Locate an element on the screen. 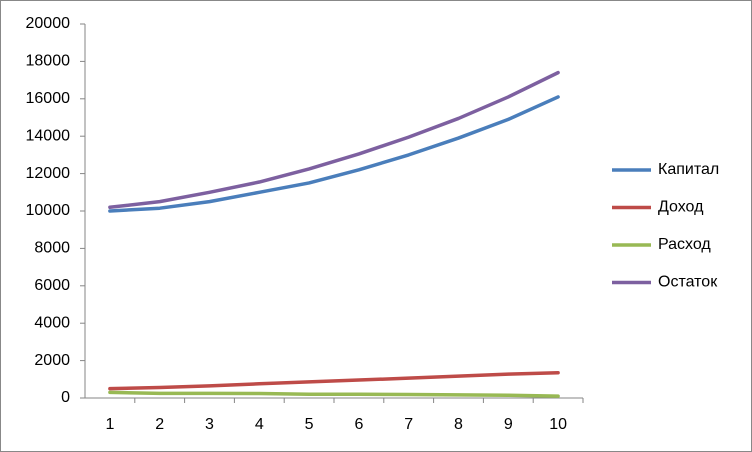 The height and width of the screenshot is (452, 752). x-tick-label: 2 is located at coordinates (159, 424).